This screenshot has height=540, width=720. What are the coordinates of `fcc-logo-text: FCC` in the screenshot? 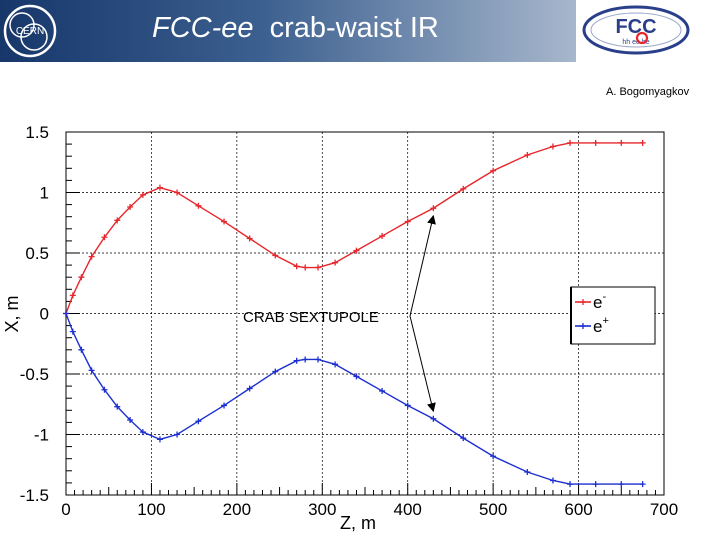 It's located at (635, 27).